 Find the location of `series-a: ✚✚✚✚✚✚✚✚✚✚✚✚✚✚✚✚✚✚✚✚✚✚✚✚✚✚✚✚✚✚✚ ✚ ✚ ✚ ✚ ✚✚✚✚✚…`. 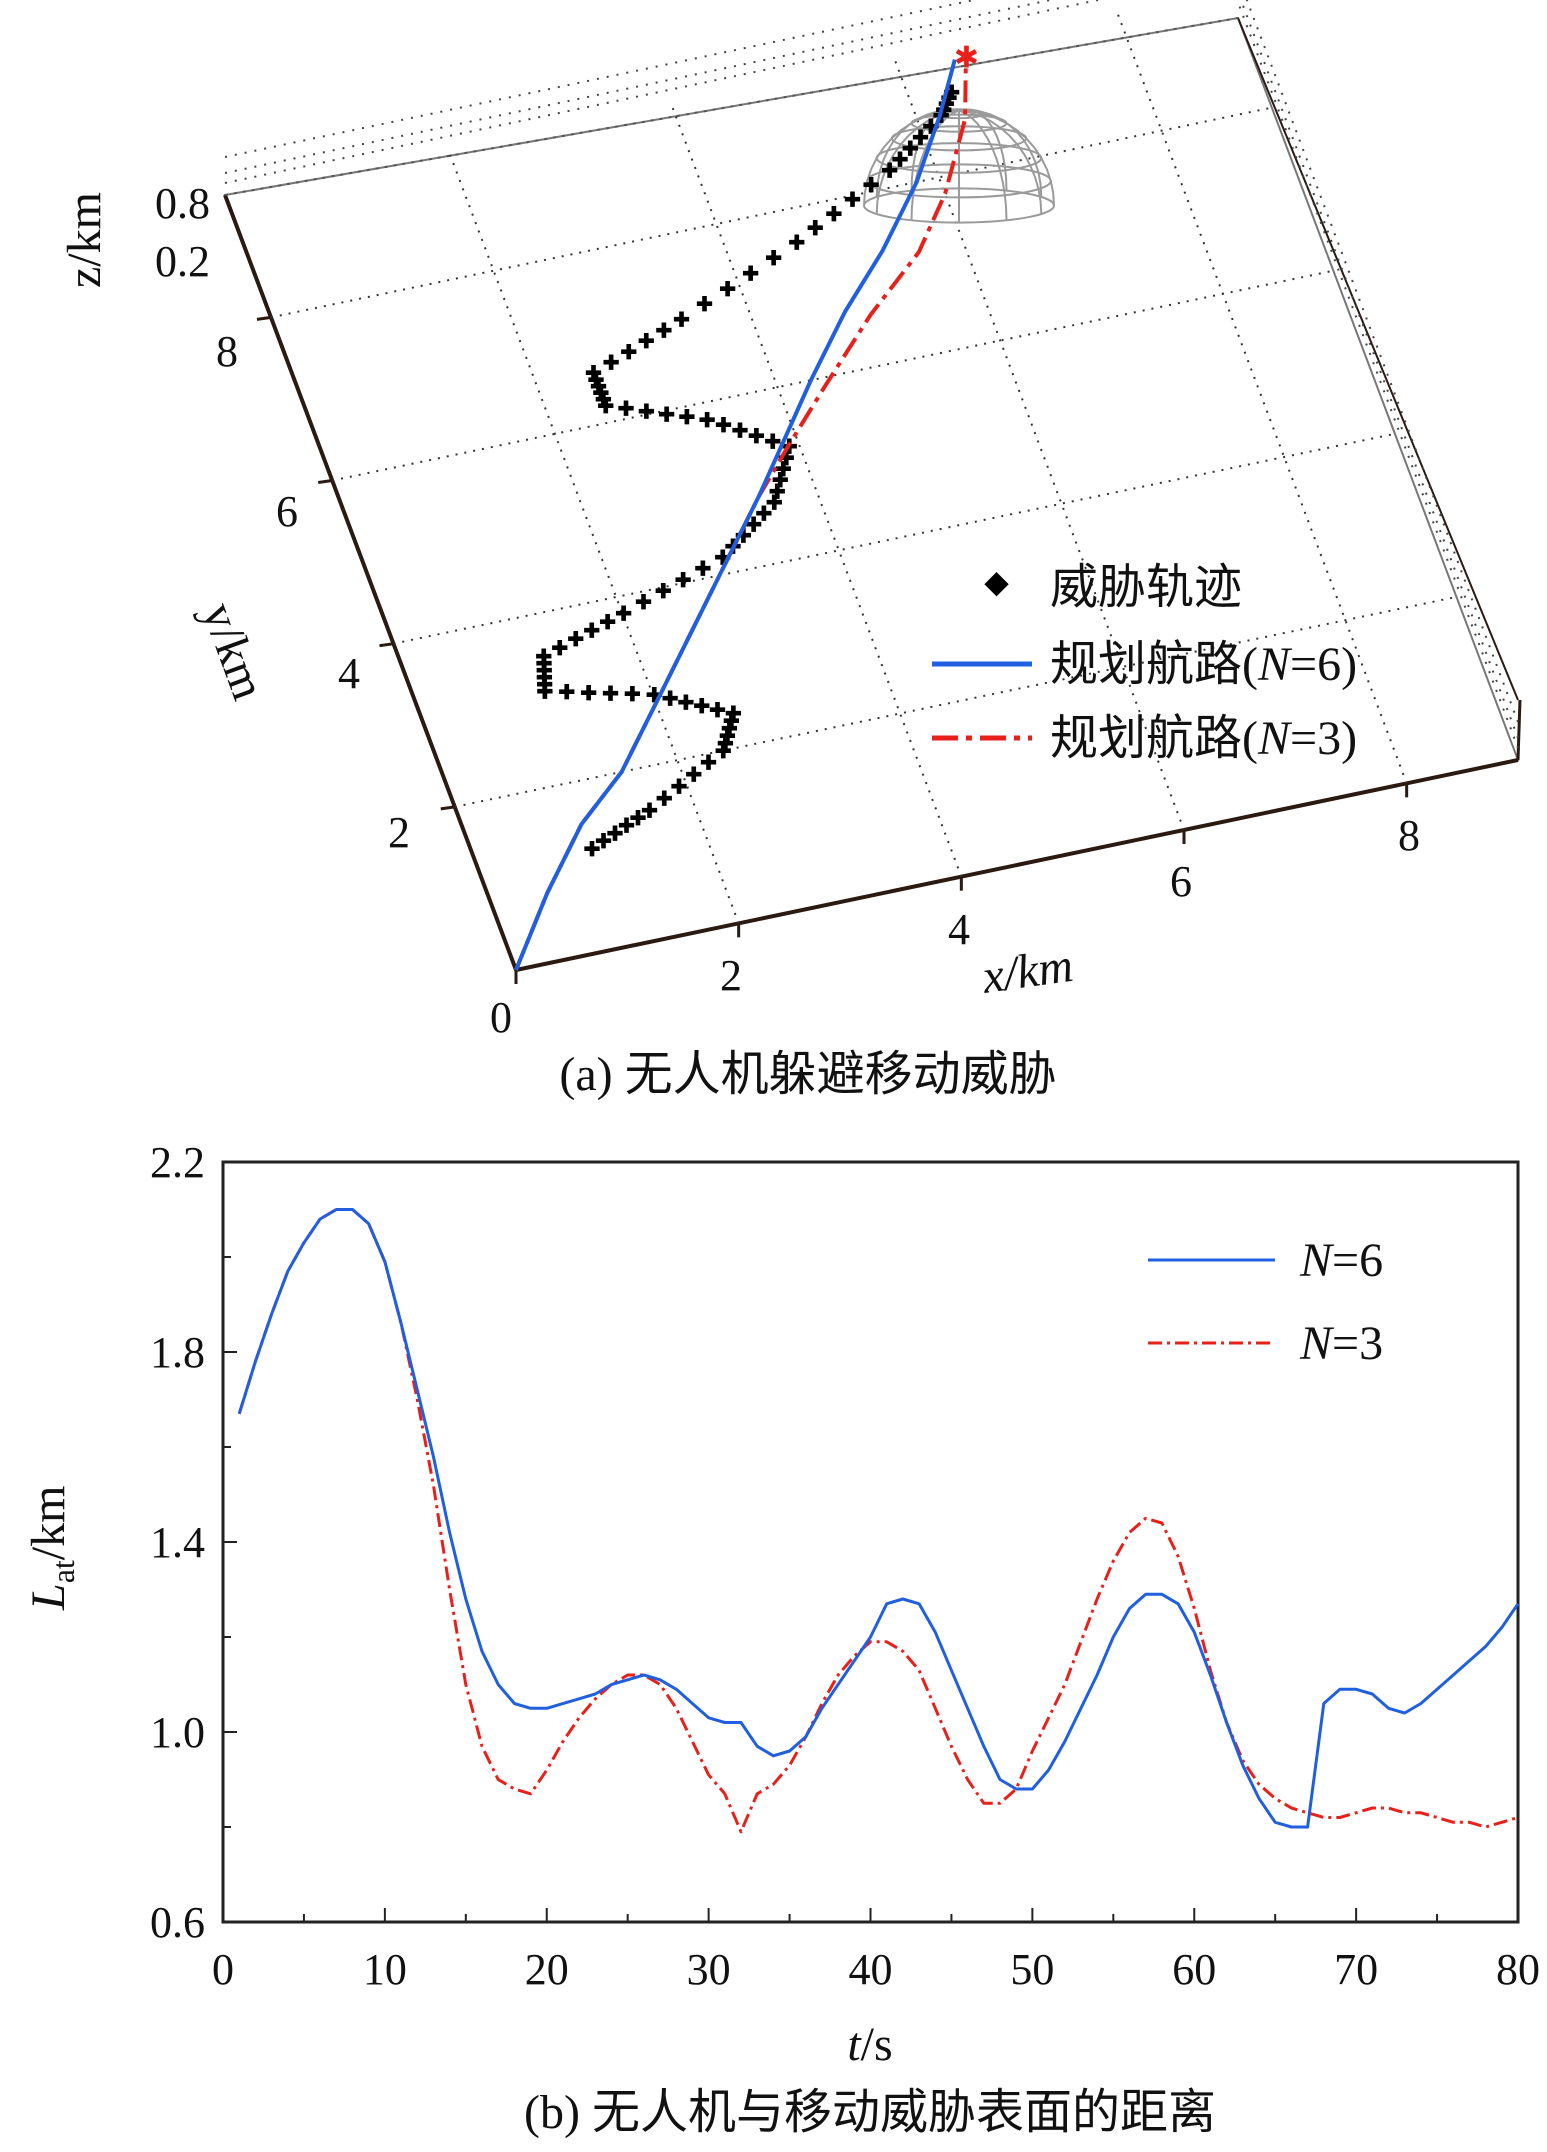

series-a: ✚✚✚✚✚✚✚✚✚✚✚✚✚✚✚✚✚✚✚✚✚✚✚✚✚✚✚✚✚✚✚ ✚ ✚ ✚ ✚ ✚✚✚✚✚… is located at coordinates (746, 506).